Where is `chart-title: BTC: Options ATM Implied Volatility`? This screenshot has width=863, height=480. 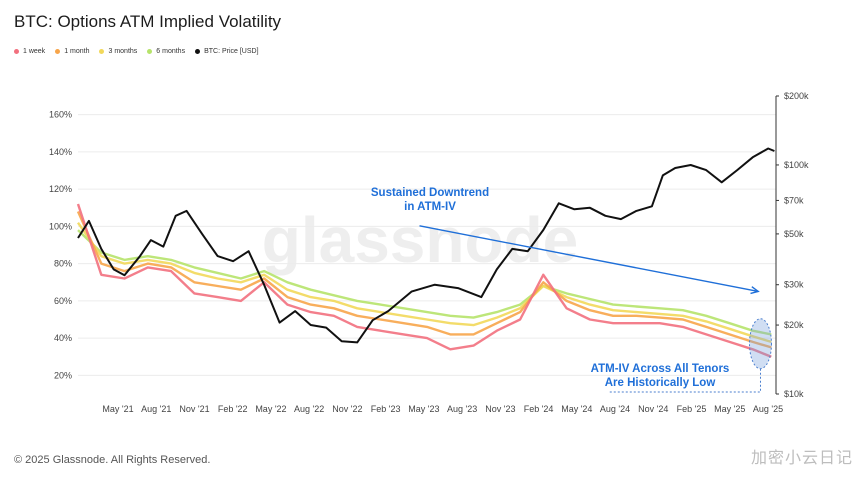
chart-title: BTC: Options ATM Implied Volatility is located at coordinates (148, 21).